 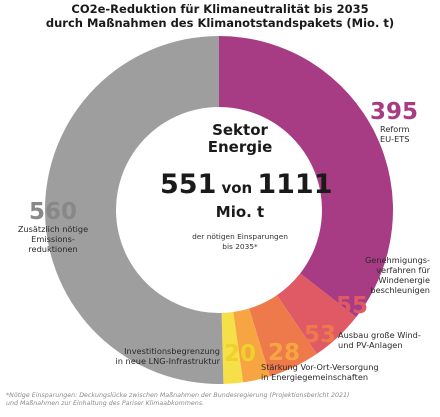 I want to click on slice-wind-pv, so click(x=283, y=336).